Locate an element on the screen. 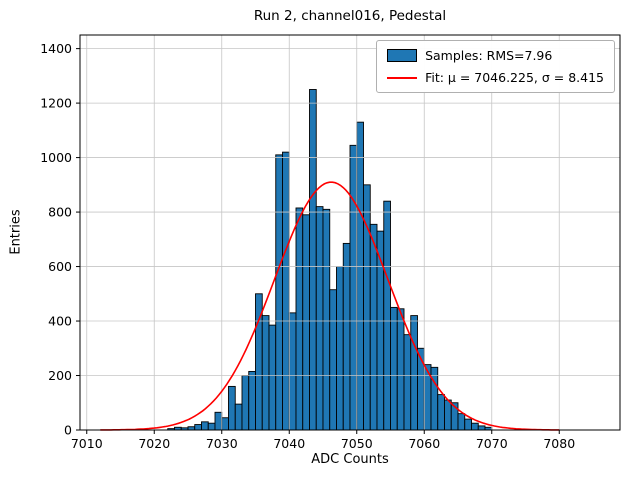 The width and height of the screenshot is (640, 480). y-tick-label: 1200 is located at coordinates (56, 103).